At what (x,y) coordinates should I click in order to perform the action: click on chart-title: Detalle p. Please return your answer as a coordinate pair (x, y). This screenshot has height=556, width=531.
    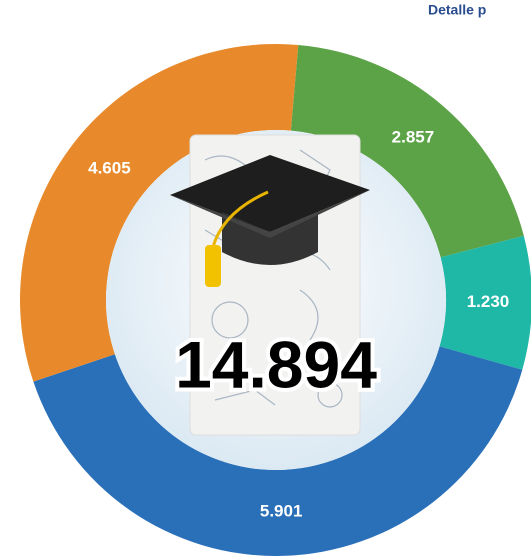
    Looking at the image, I should click on (457, 10).